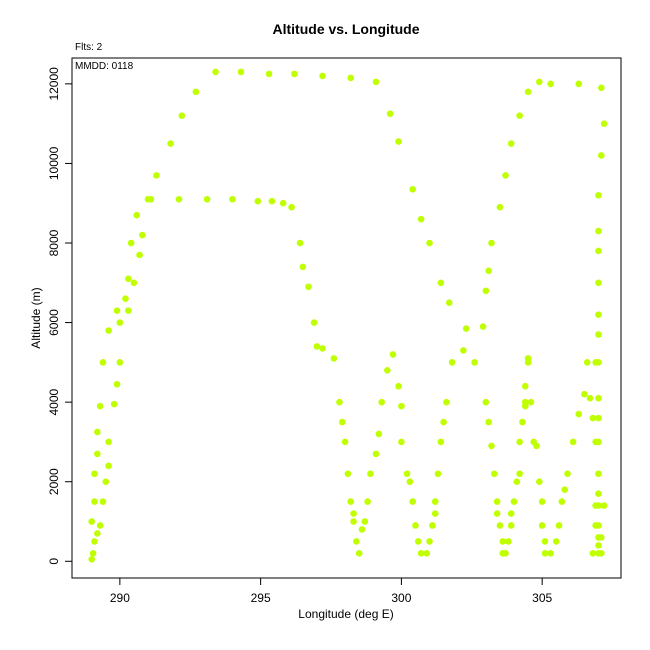 Image resolution: width=650 pixels, height=650 pixels. I want to click on chart-title: Altitude vs. Longitude, so click(346, 29).